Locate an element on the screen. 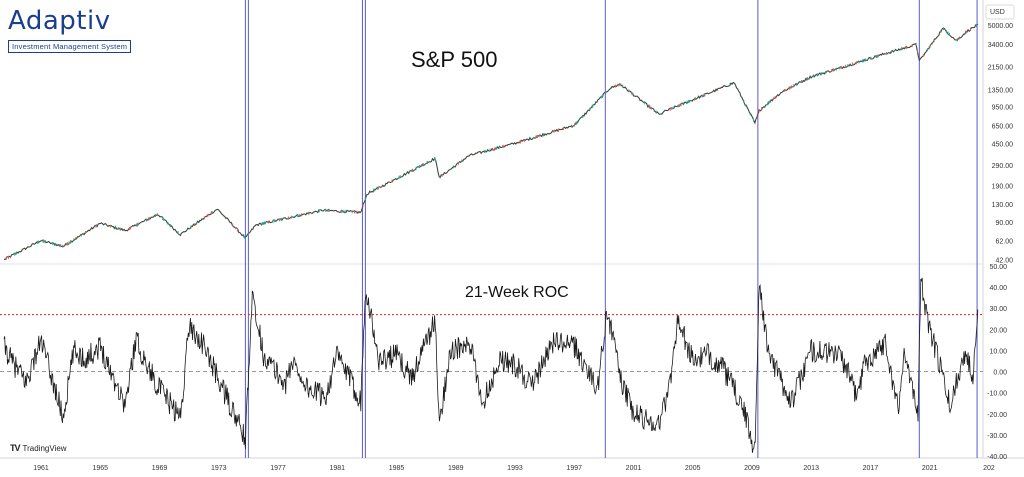  price-y-tick-label: 950.00 is located at coordinates (1003, 108).